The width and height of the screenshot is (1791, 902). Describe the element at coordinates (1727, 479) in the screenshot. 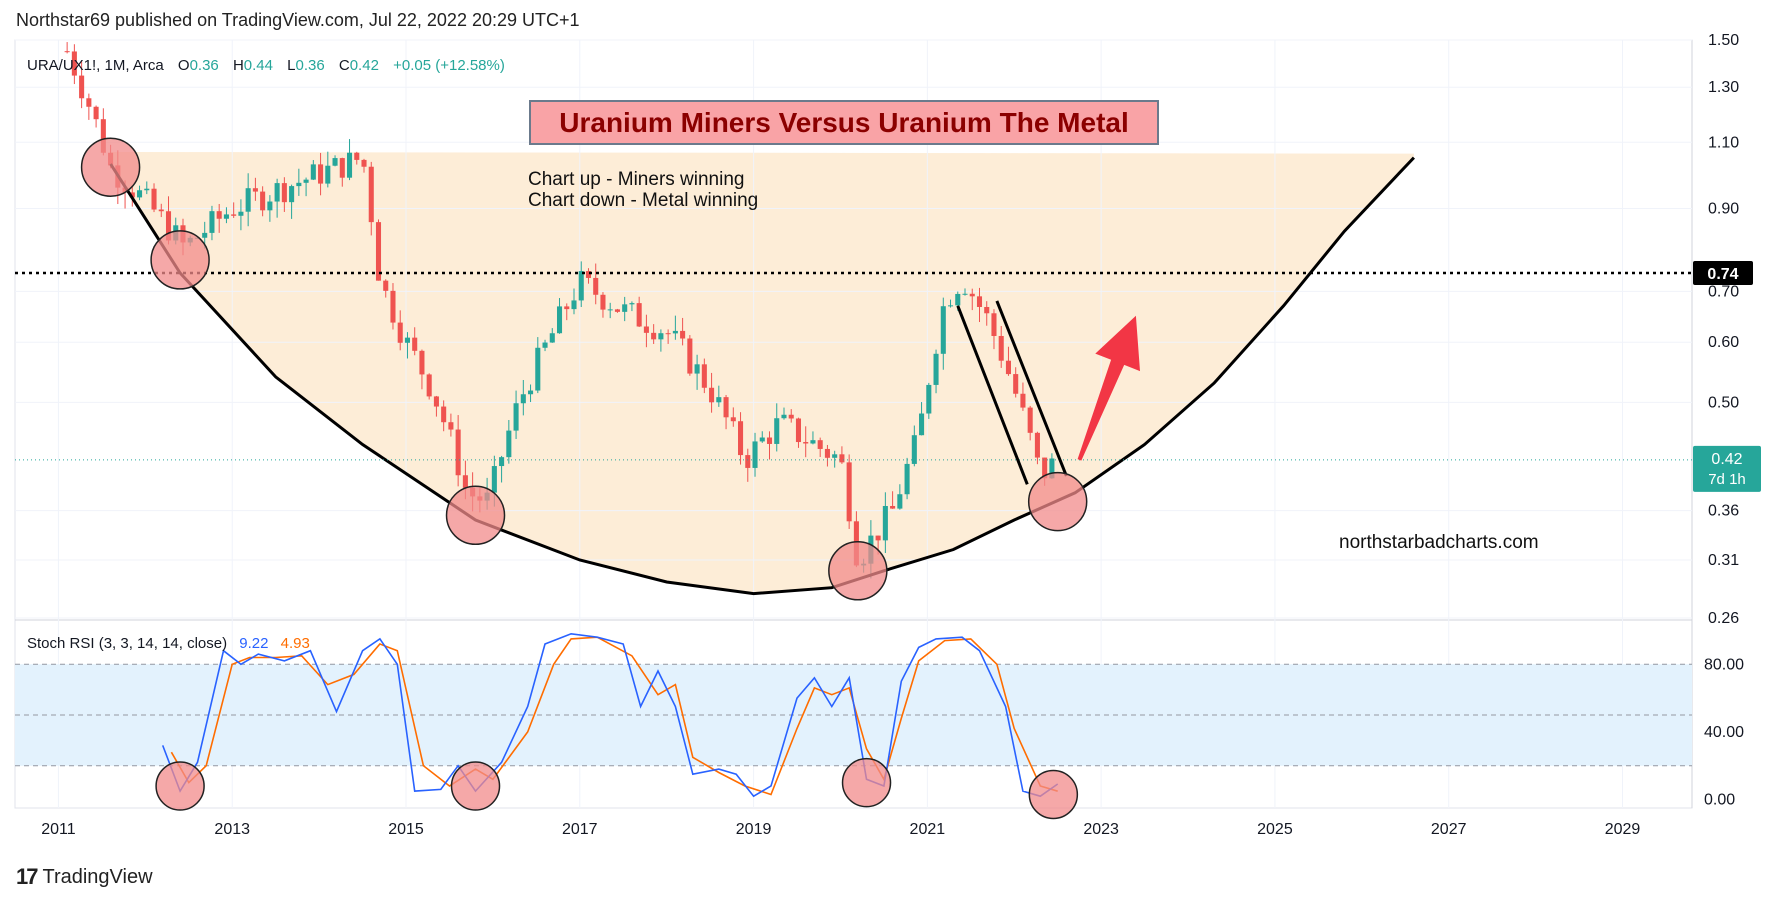

I see `bar-countdown: 7d 1h` at that location.